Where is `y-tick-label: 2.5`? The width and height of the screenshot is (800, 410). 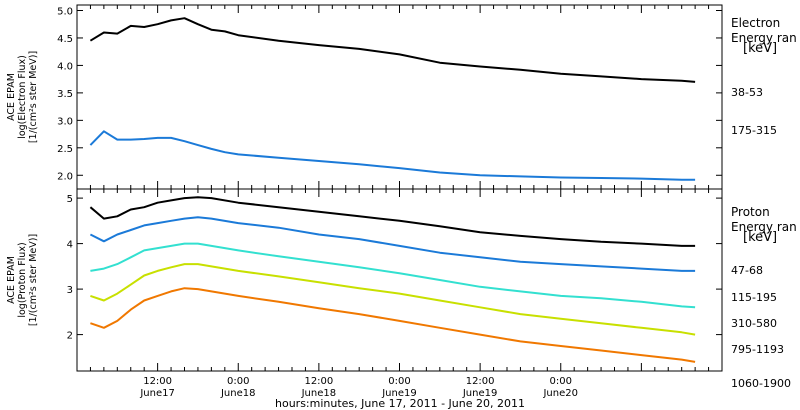 y-tick-label: 2.5 is located at coordinates (65, 149).